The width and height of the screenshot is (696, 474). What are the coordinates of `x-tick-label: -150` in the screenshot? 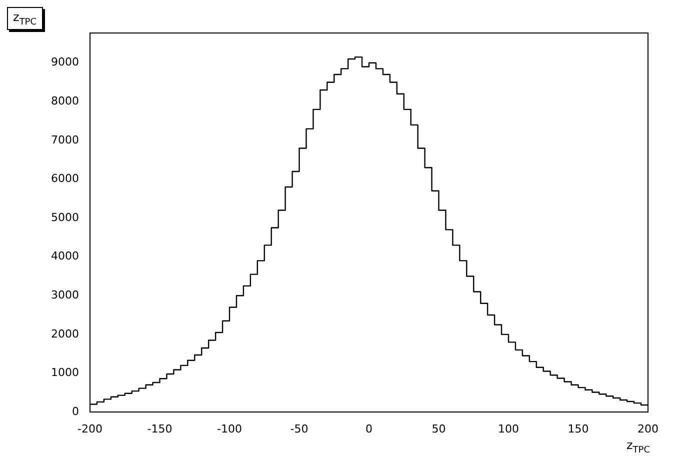 It's located at (159, 429).